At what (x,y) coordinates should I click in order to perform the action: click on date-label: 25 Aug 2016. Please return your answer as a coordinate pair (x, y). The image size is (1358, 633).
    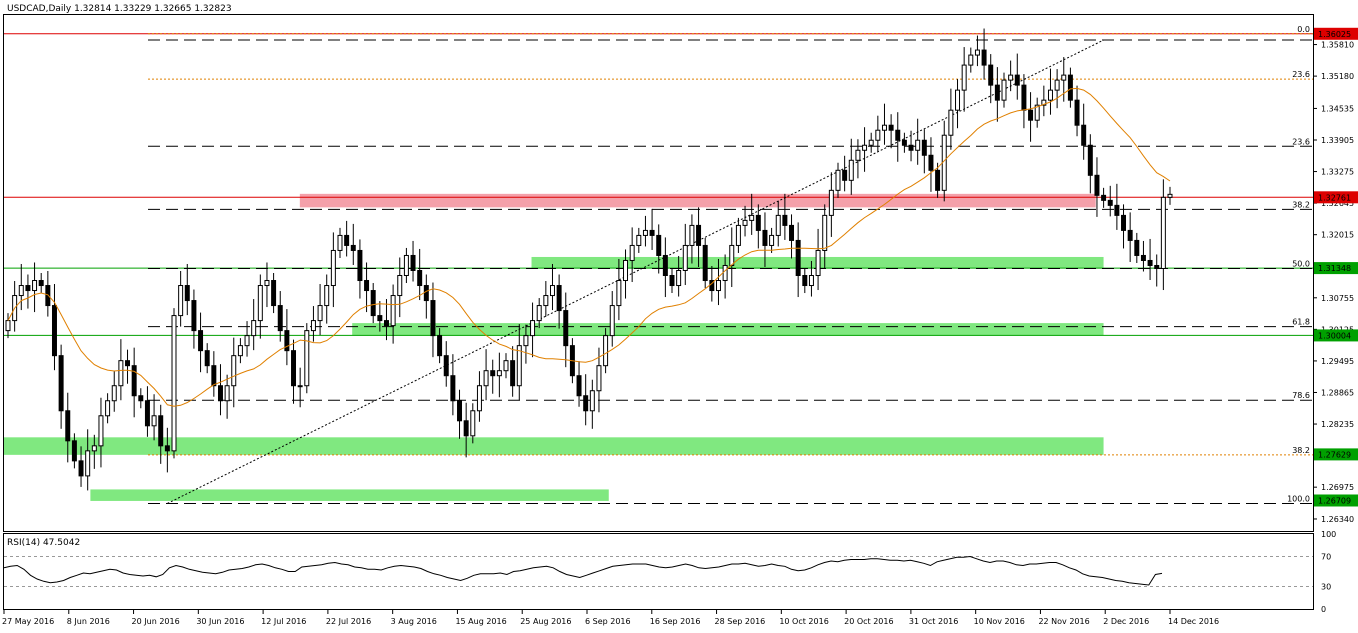
    Looking at the image, I should click on (545, 621).